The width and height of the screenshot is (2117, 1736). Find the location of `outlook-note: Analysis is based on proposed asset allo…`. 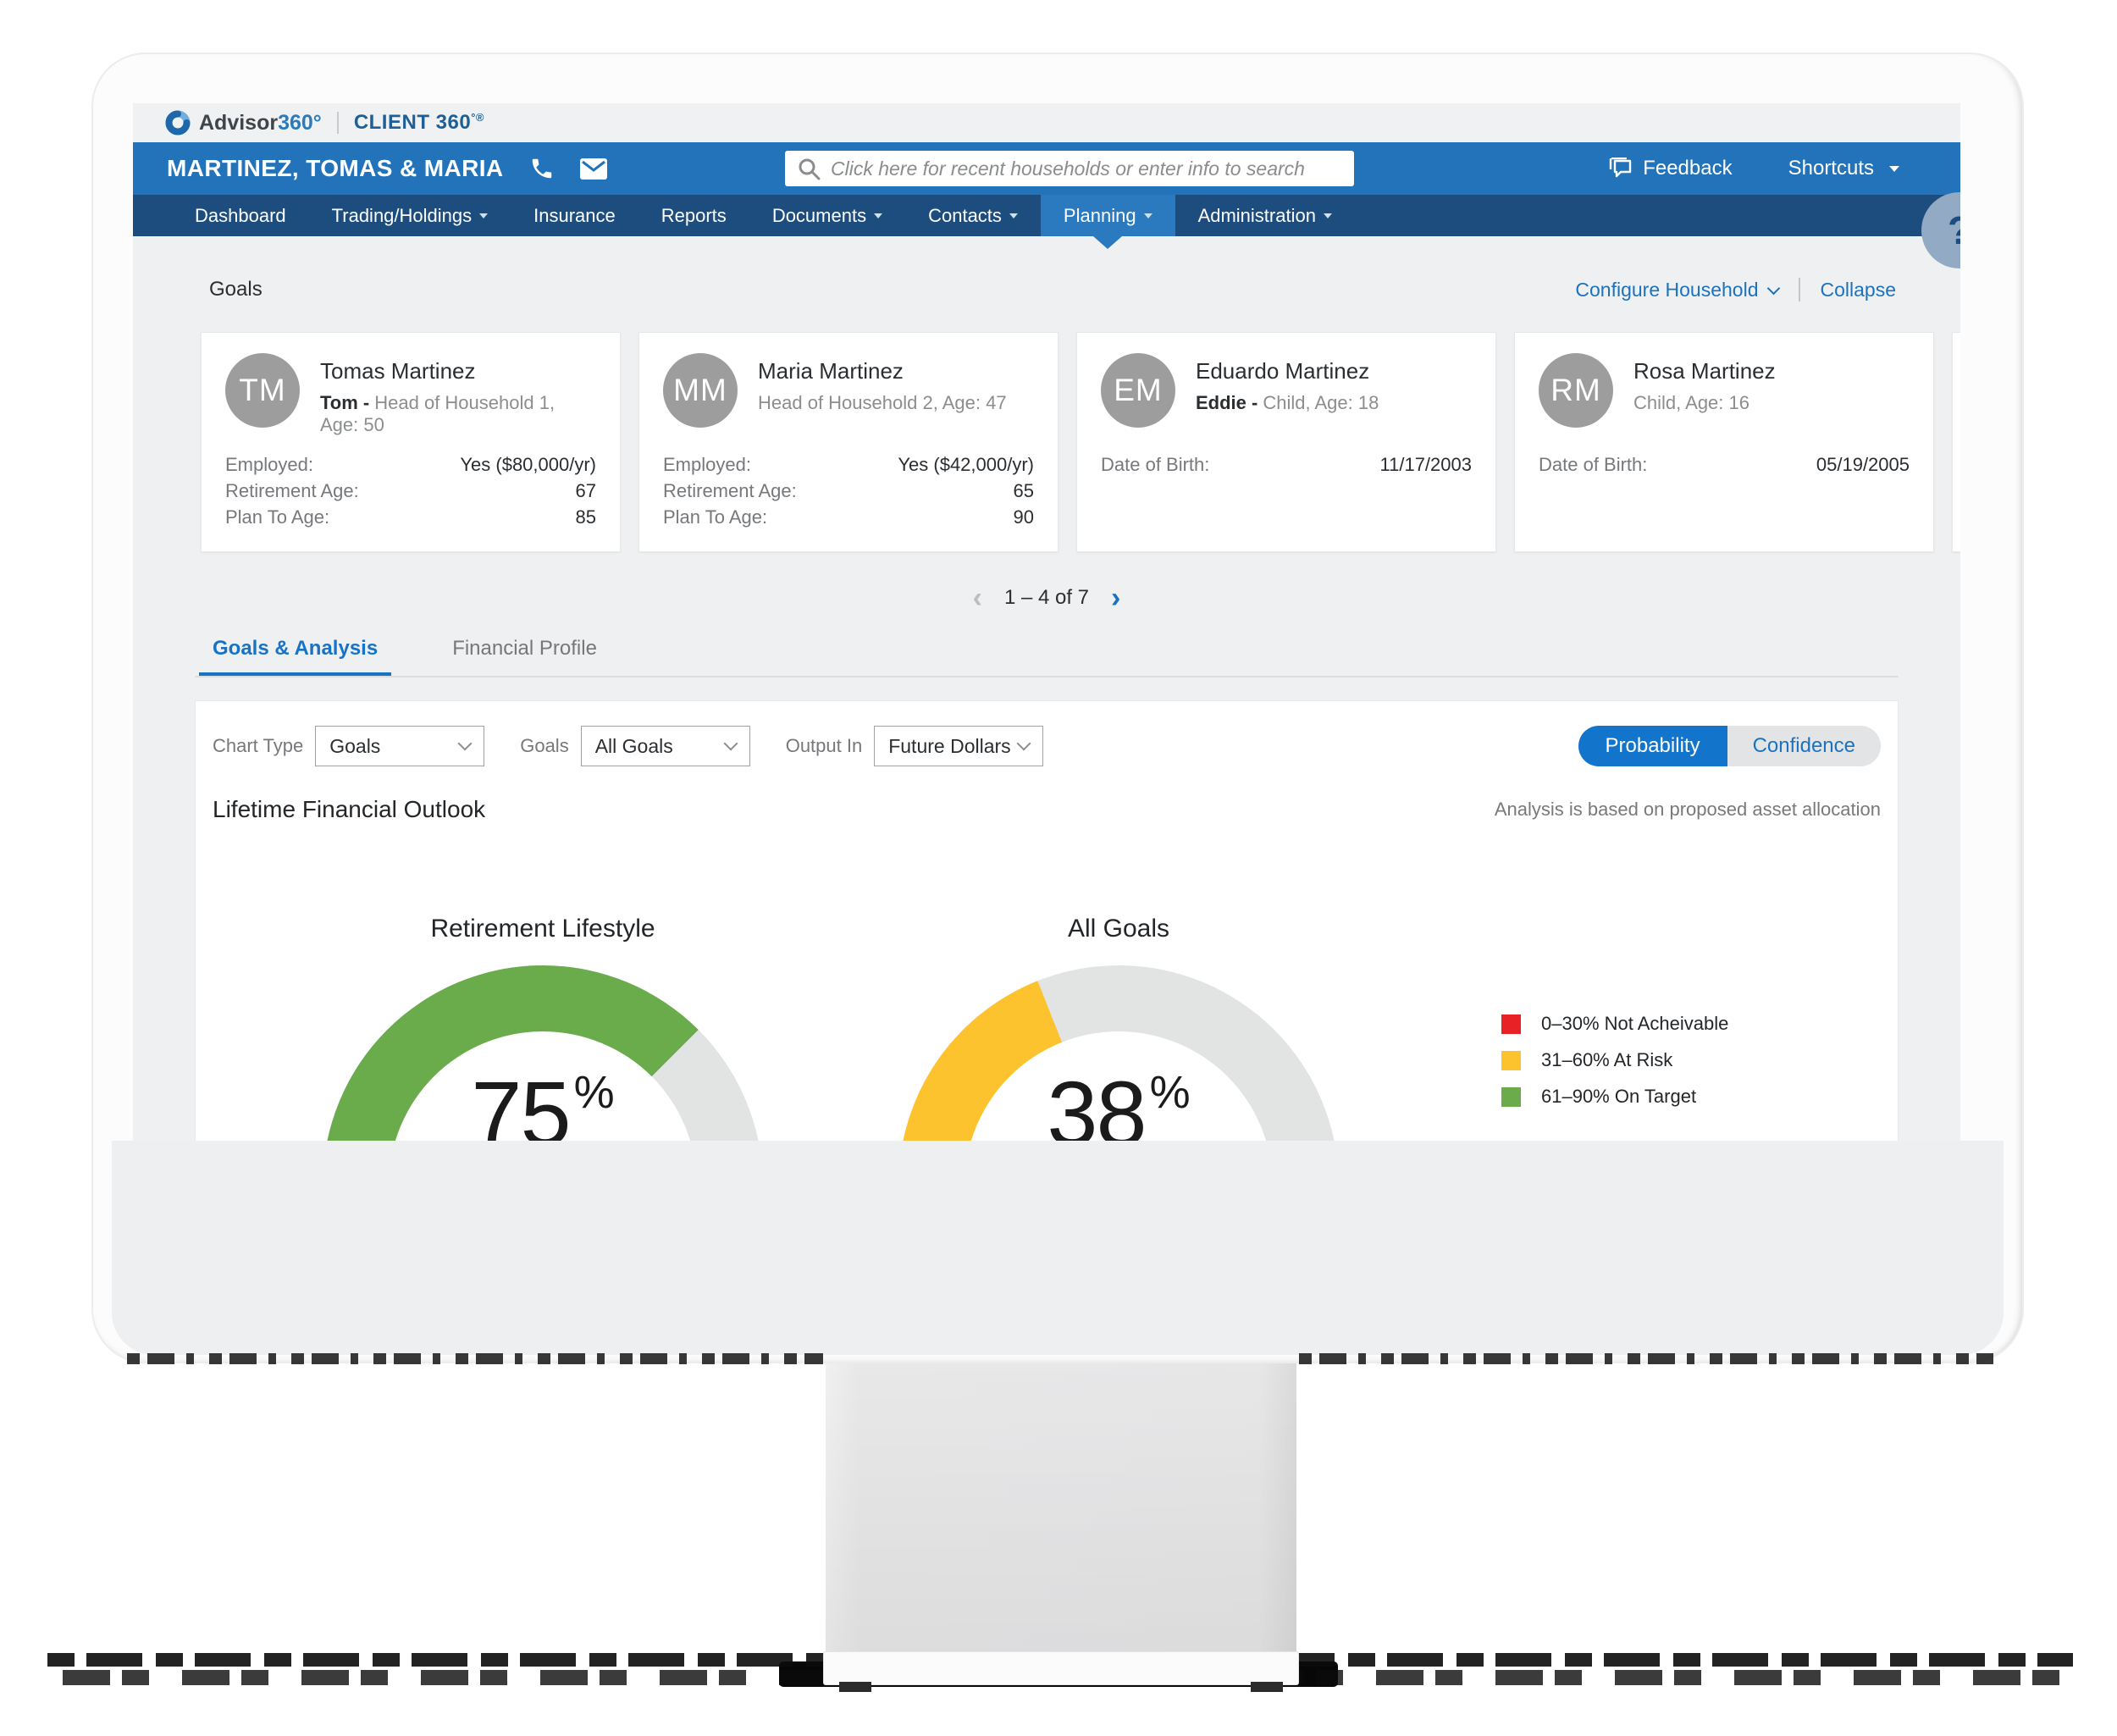

outlook-note: Analysis is based on proposed asset allo… is located at coordinates (1687, 809).